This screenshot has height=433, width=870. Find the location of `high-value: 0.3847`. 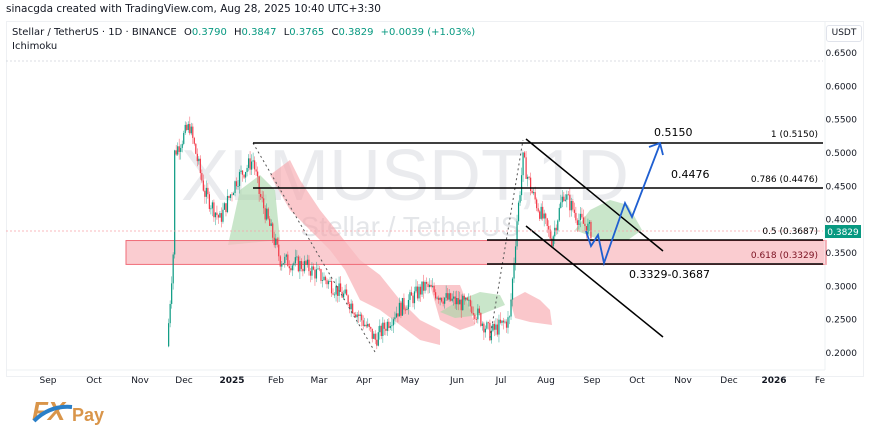

high-value: 0.3847 is located at coordinates (259, 32).